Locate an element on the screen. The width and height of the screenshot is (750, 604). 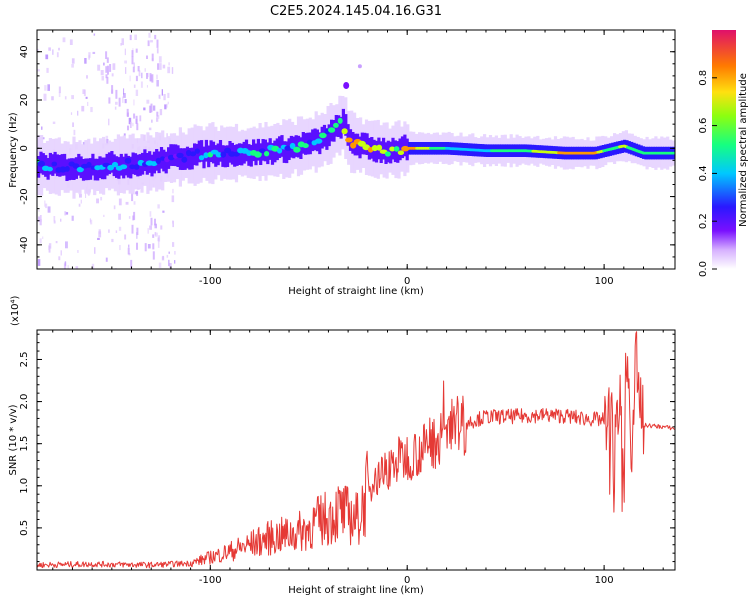
colorbar-ticks: 0.0 0.2 0.4 0.6 0.8 is located at coordinates (707, 173).